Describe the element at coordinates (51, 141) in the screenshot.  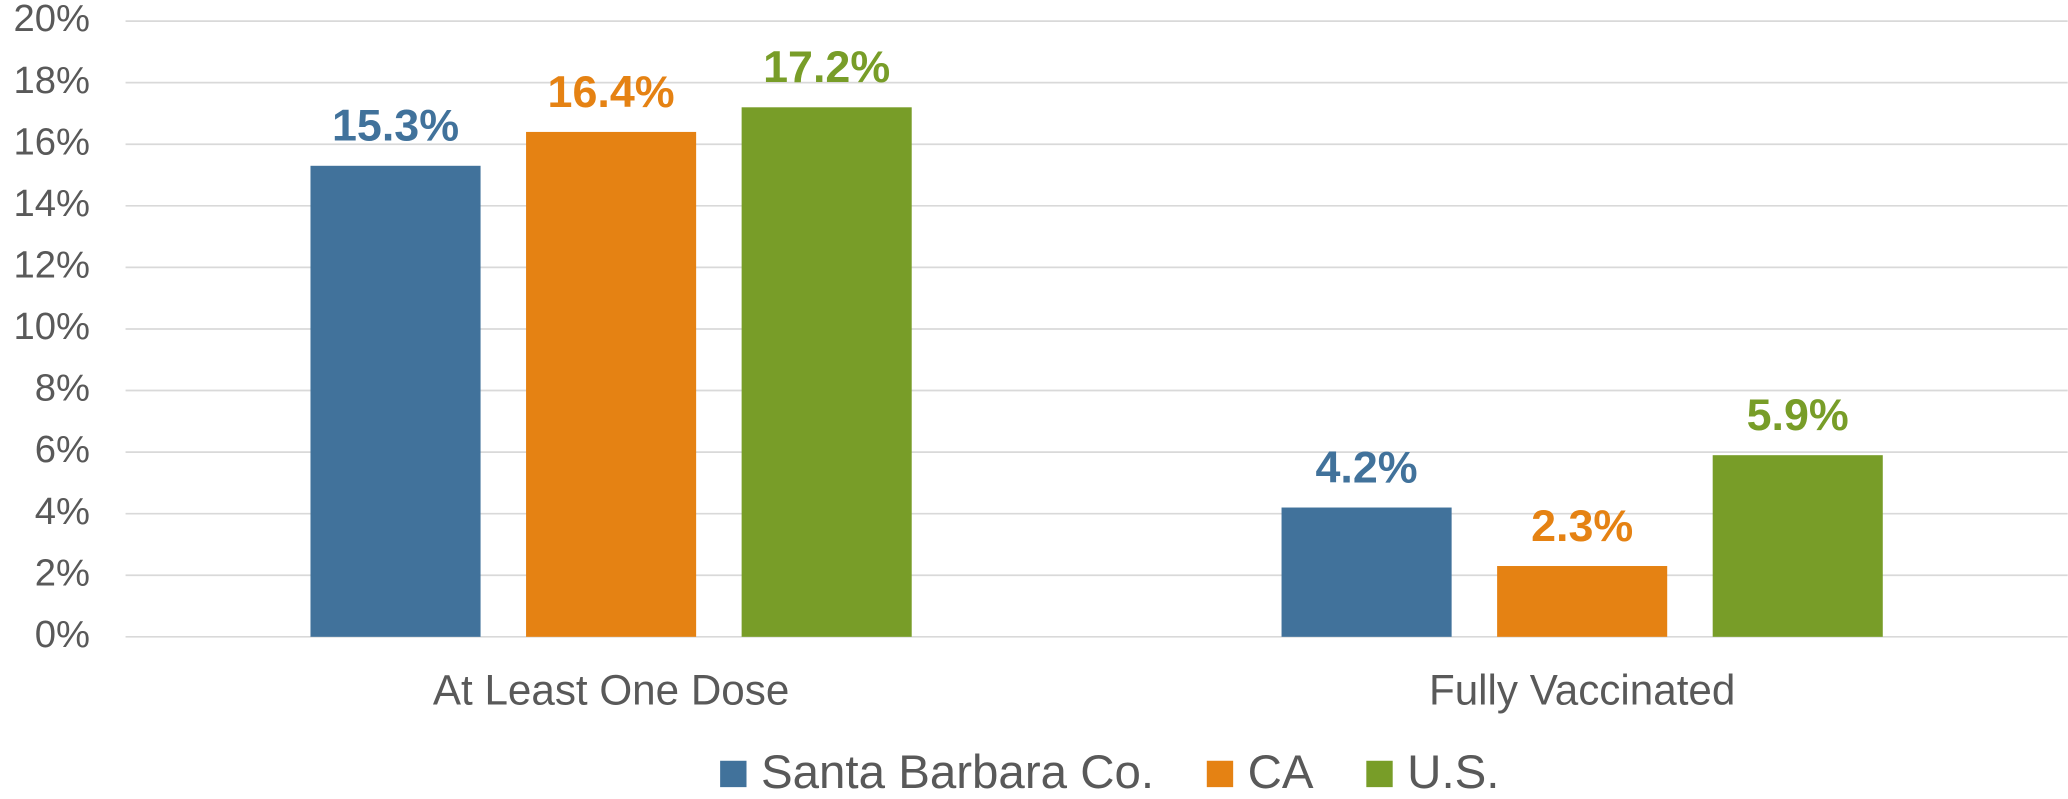
I see `y-tick-label: 16%` at that location.